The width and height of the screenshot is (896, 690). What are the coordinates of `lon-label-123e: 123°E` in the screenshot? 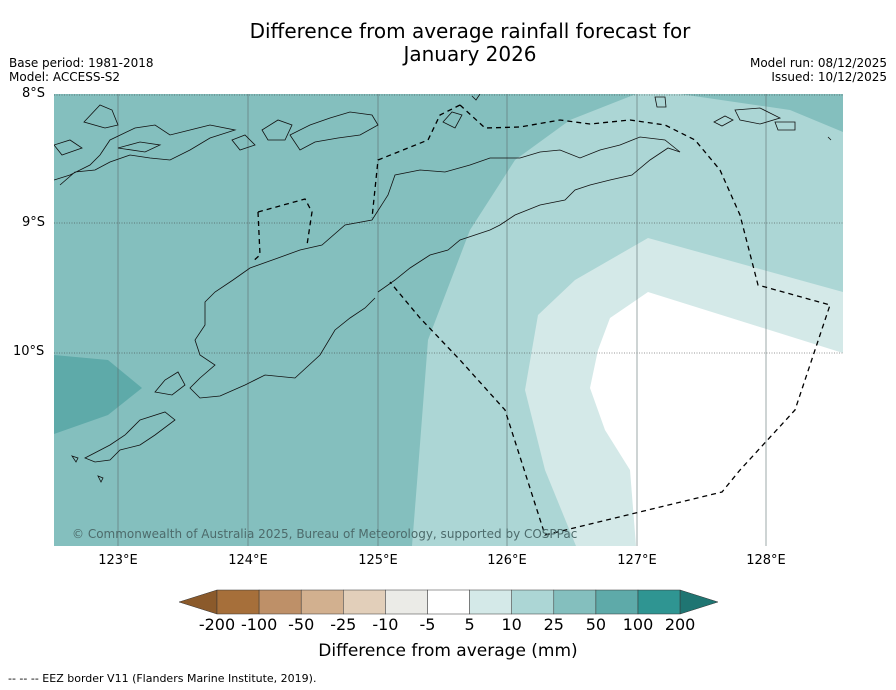 It's located at (118, 560).